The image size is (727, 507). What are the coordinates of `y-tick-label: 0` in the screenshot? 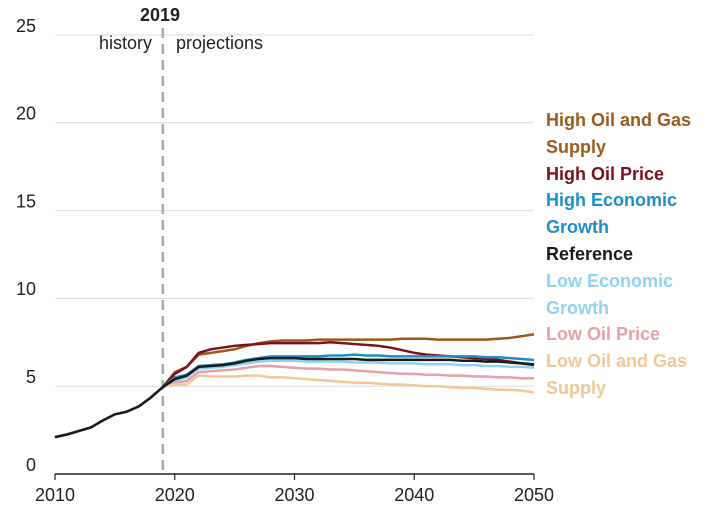 It's located at (31, 465).